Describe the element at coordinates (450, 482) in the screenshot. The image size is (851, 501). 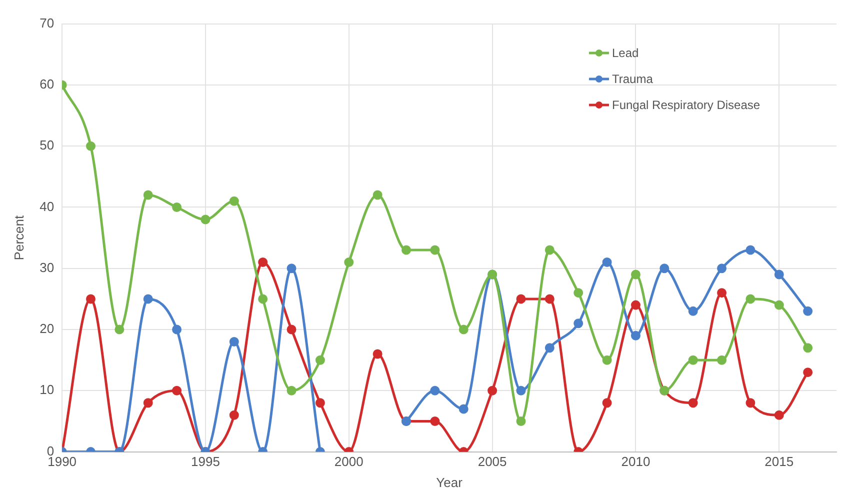
I see `x-axis-title: Year` at that location.